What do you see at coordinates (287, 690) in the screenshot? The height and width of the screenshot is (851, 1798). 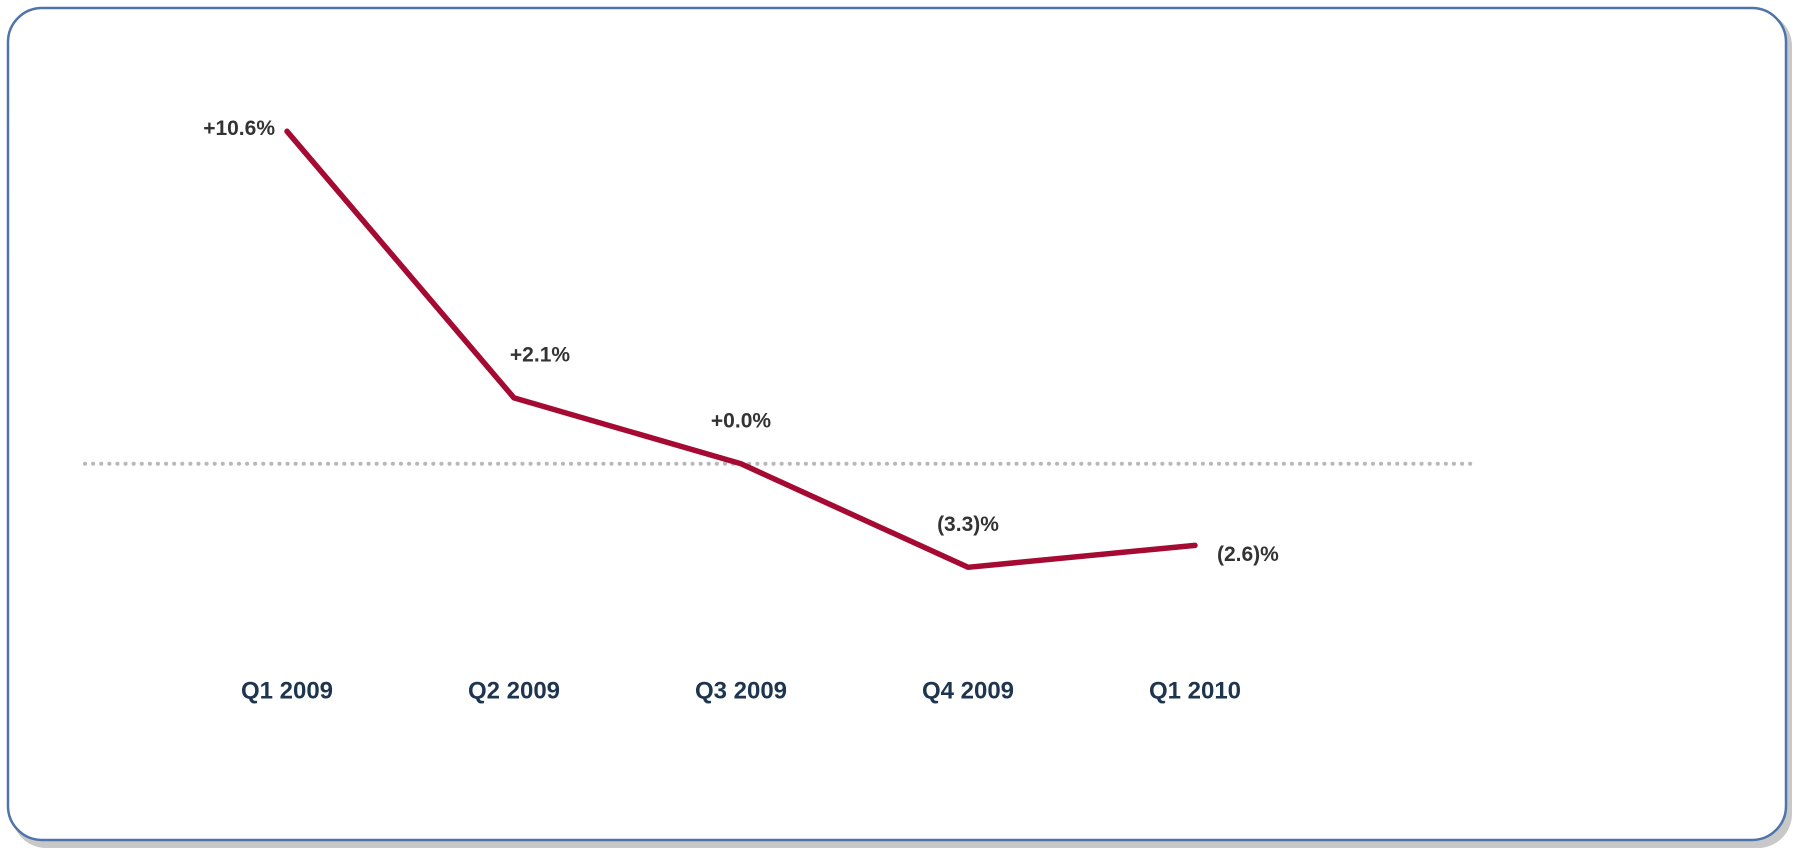 I see `x-tick-label: Q1 2009` at bounding box center [287, 690].